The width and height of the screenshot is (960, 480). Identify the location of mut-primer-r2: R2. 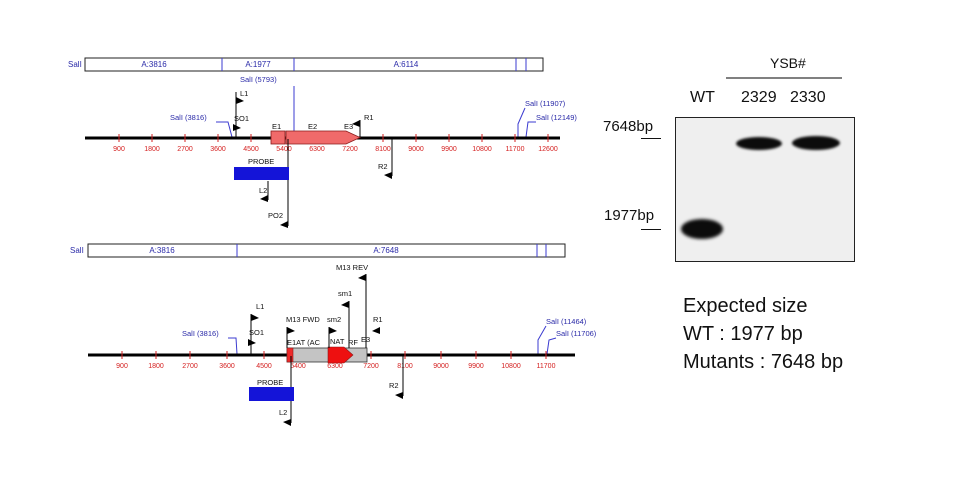
(396, 377).